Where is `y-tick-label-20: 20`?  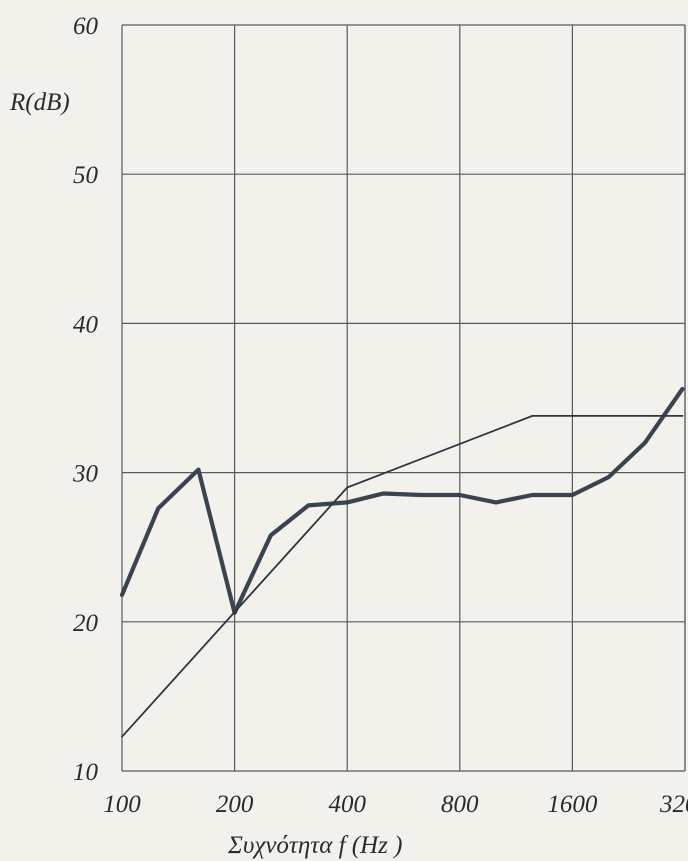 y-tick-label-20: 20 is located at coordinates (86, 623).